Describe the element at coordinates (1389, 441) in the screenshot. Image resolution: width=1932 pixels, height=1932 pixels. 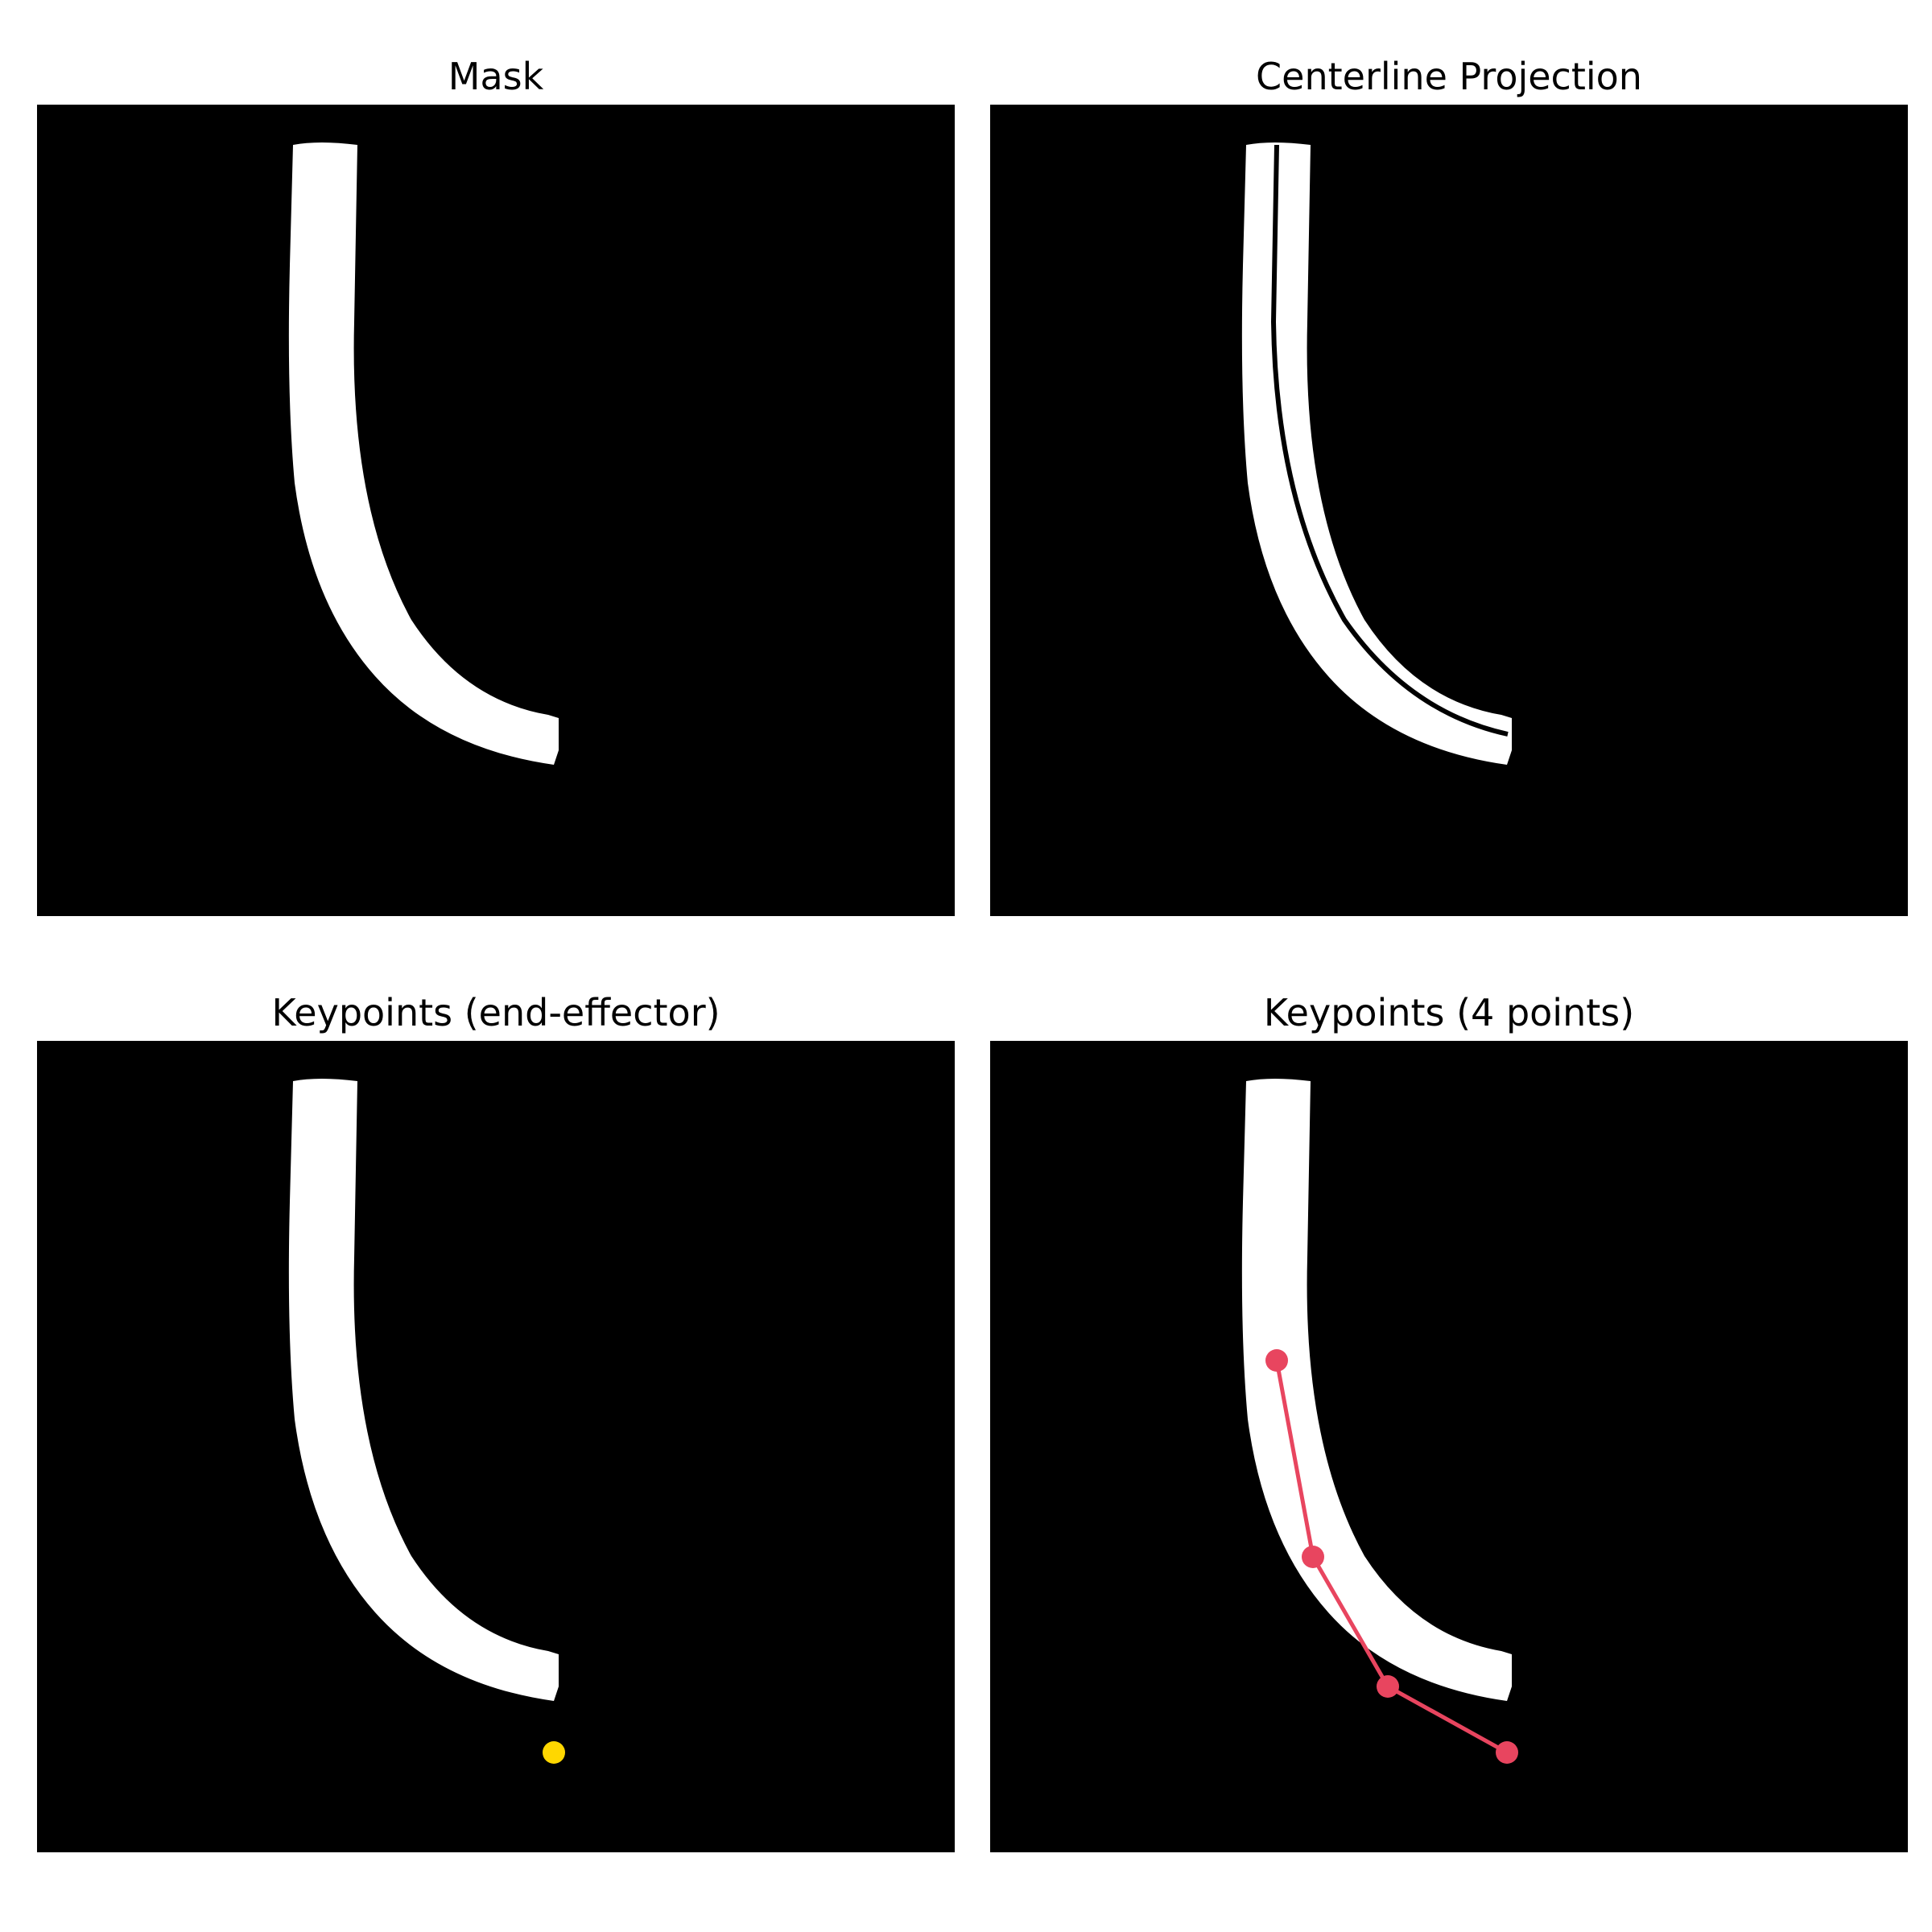
I see `centerline` at that location.